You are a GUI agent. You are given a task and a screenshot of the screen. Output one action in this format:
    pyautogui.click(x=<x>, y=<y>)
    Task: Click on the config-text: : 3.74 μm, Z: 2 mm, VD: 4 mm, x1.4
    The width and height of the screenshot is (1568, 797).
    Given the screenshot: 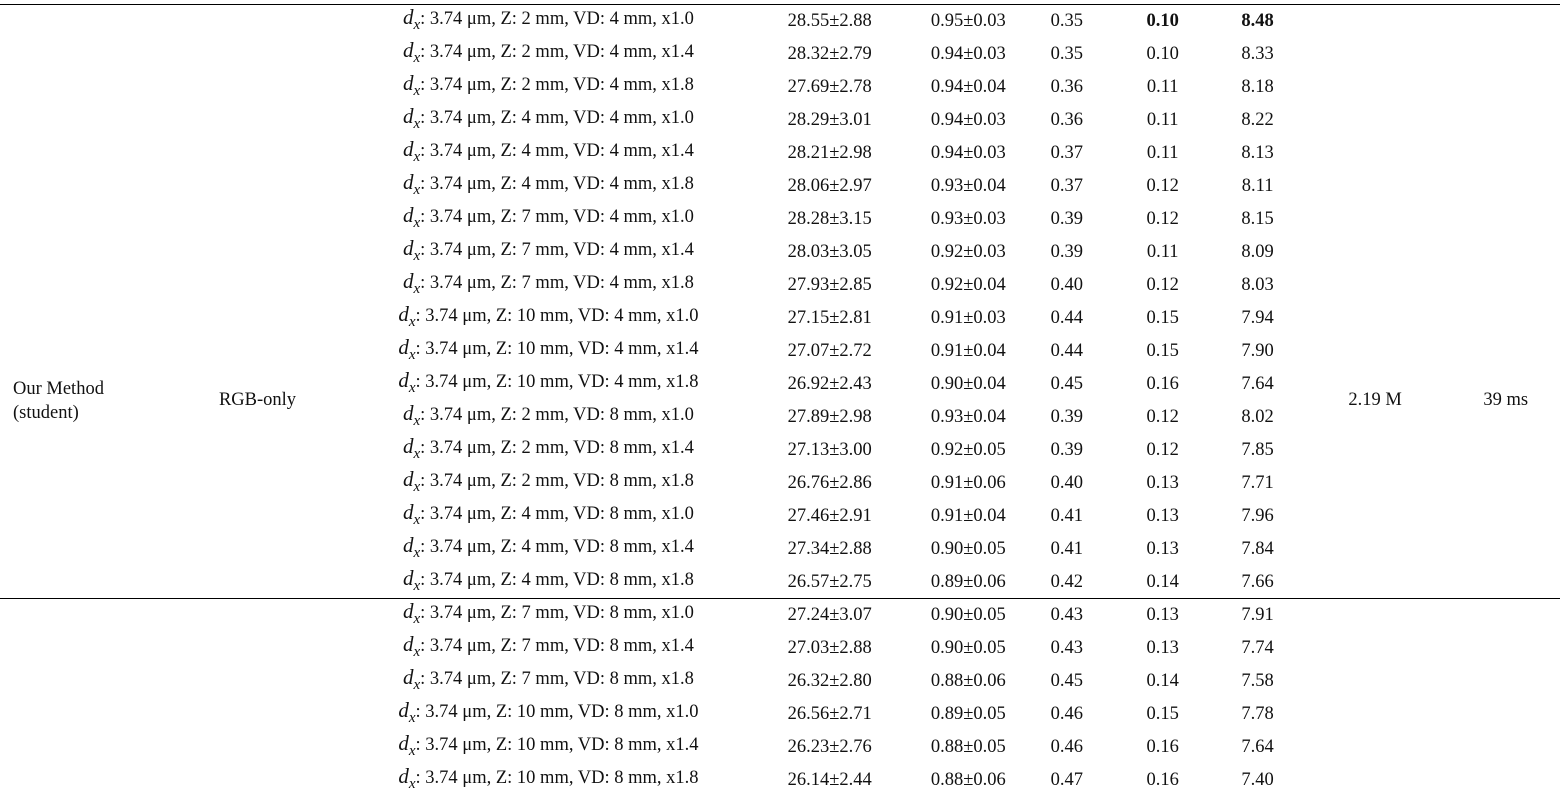 What is the action you would take?
    pyautogui.click(x=557, y=51)
    